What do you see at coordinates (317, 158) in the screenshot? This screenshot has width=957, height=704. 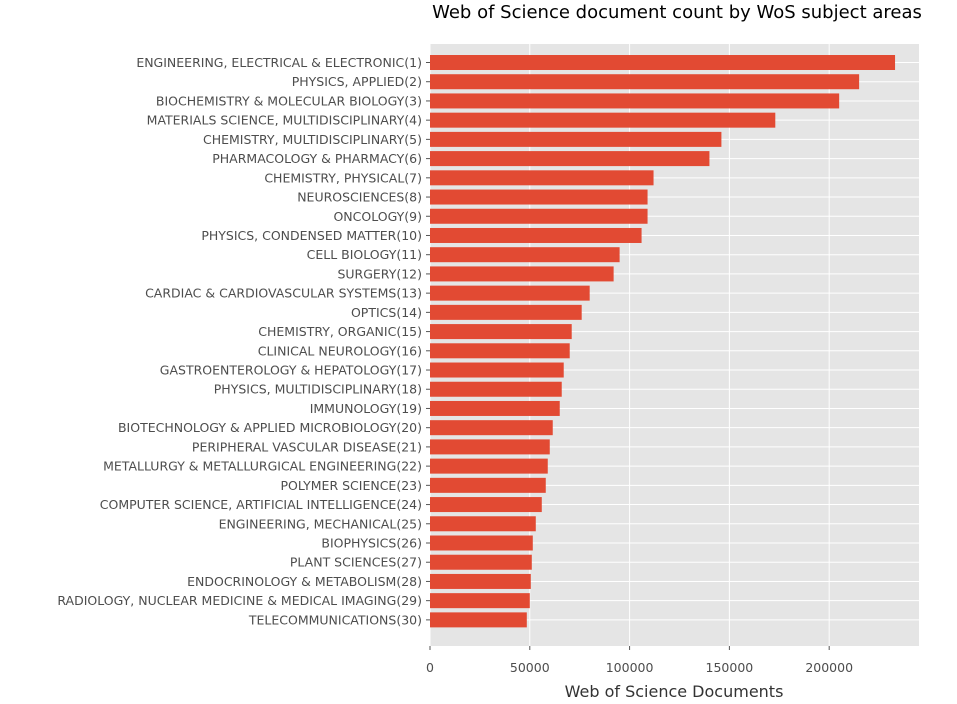 I see `category-label: PHARMACOLOGY & PHARMACY(6)` at bounding box center [317, 158].